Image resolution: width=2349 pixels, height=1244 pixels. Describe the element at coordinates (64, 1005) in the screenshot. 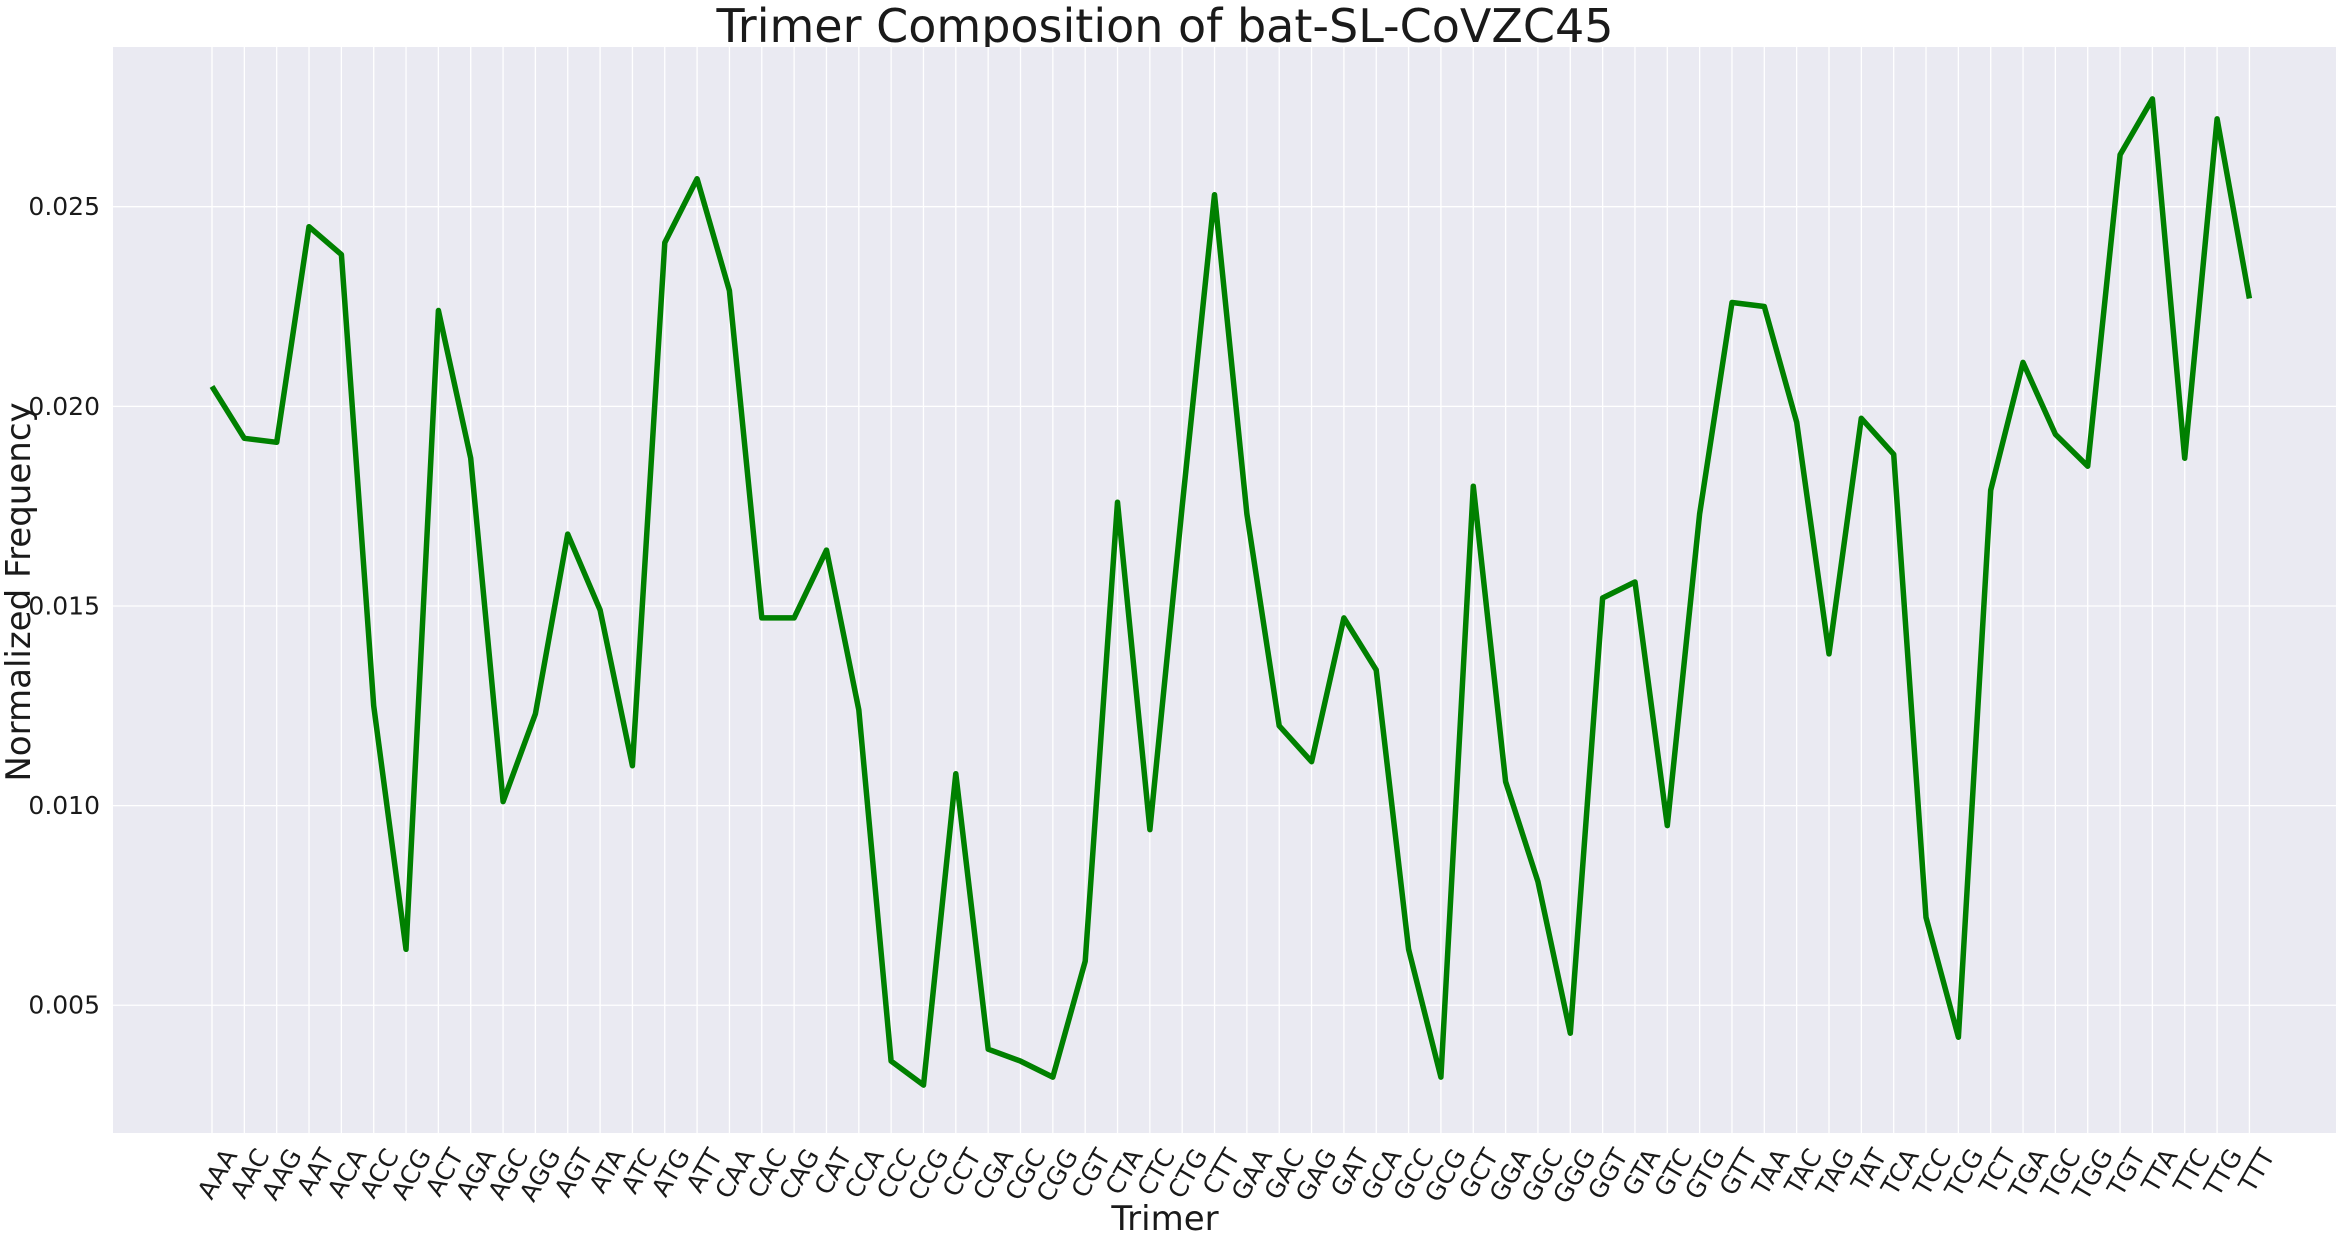

I see `y-tick-label: 0.005` at that location.